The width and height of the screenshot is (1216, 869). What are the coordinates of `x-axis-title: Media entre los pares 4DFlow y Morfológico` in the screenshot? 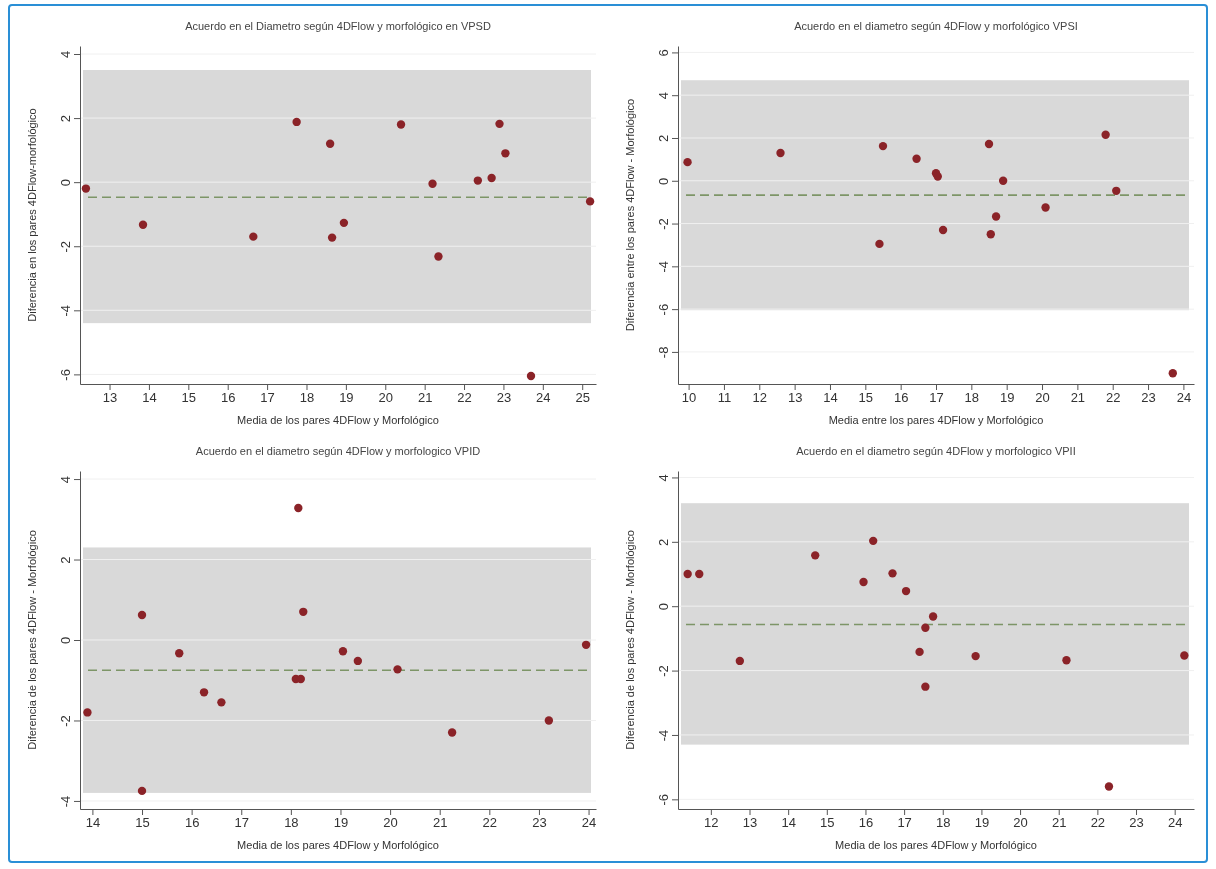 It's located at (936, 420).